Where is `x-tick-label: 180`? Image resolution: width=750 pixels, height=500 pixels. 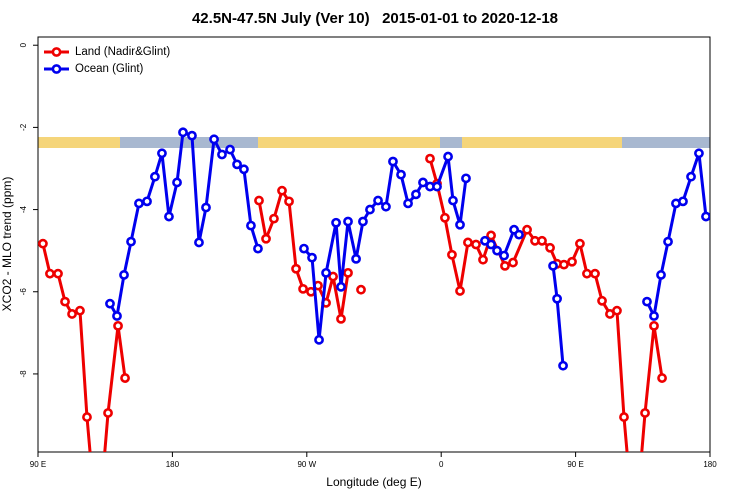 x-tick-label: 180 is located at coordinates (173, 464).